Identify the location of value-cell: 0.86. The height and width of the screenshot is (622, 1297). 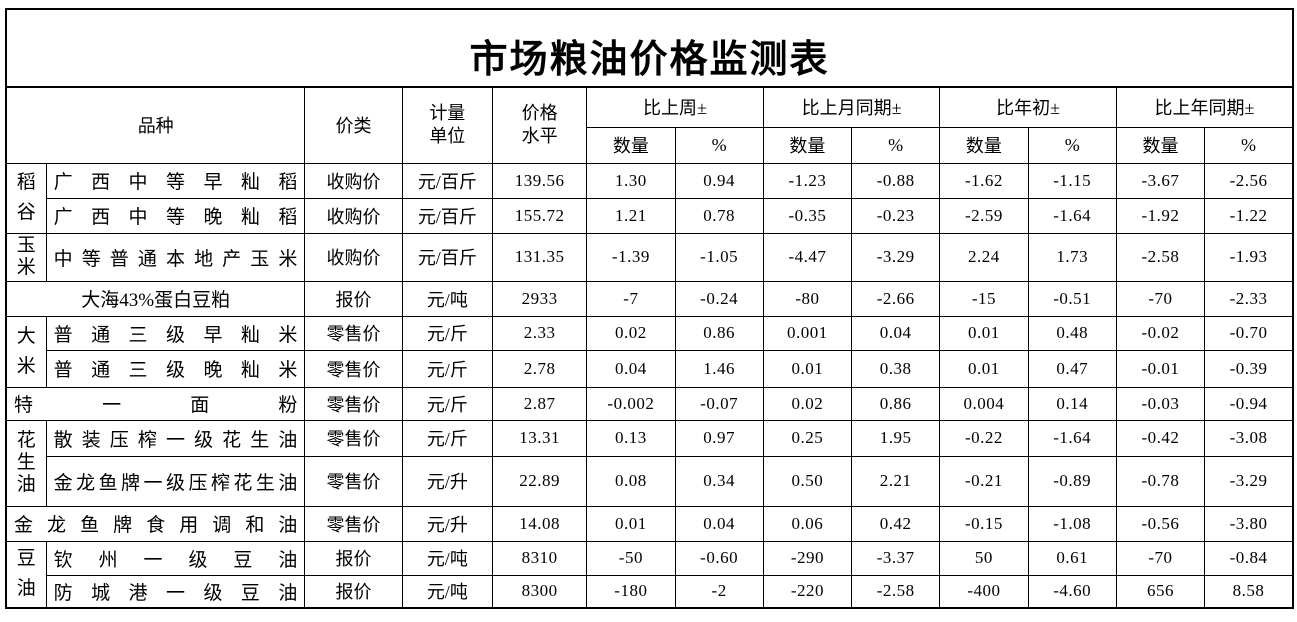
(896, 403).